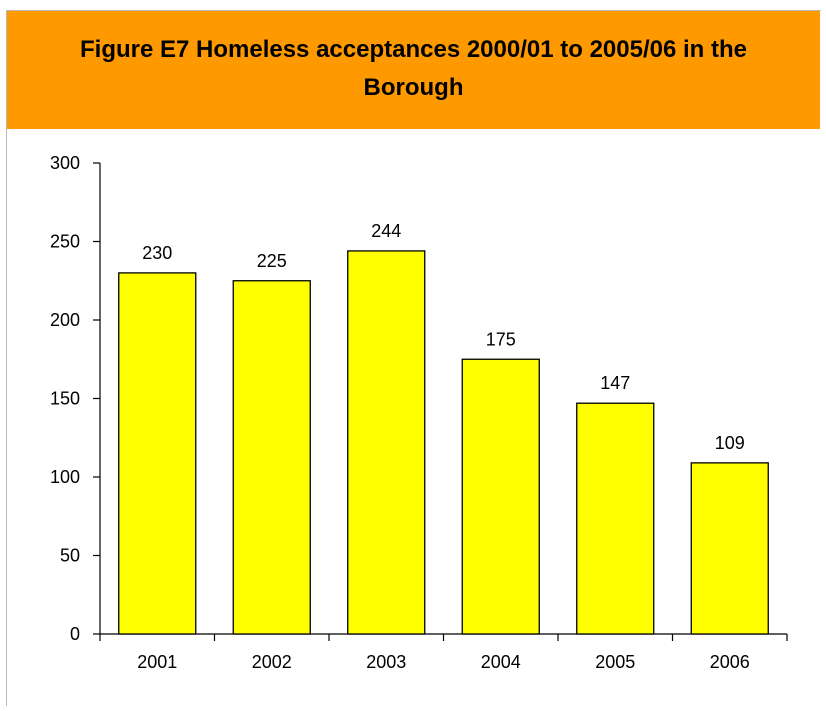 This screenshot has width=826, height=711. What do you see at coordinates (157, 453) in the screenshot?
I see `bar-2001` at bounding box center [157, 453].